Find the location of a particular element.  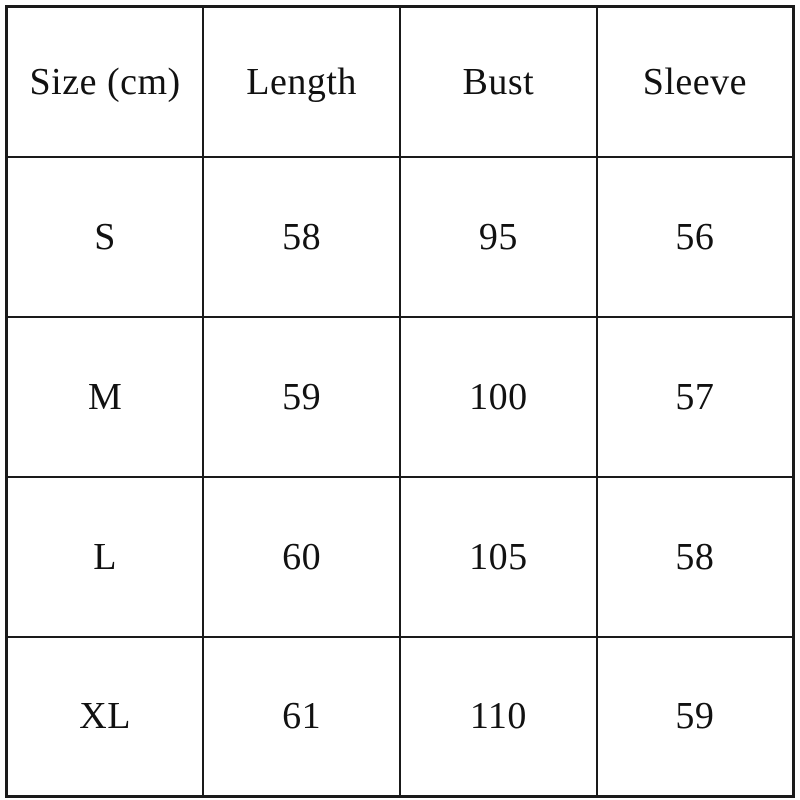

cell-length: 59 is located at coordinates (301, 396).